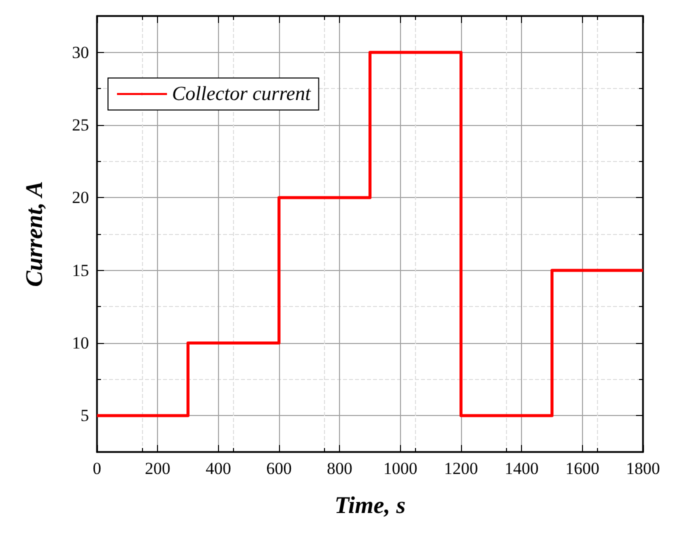  I want to click on y-tick-label: 10, so click(80, 343).